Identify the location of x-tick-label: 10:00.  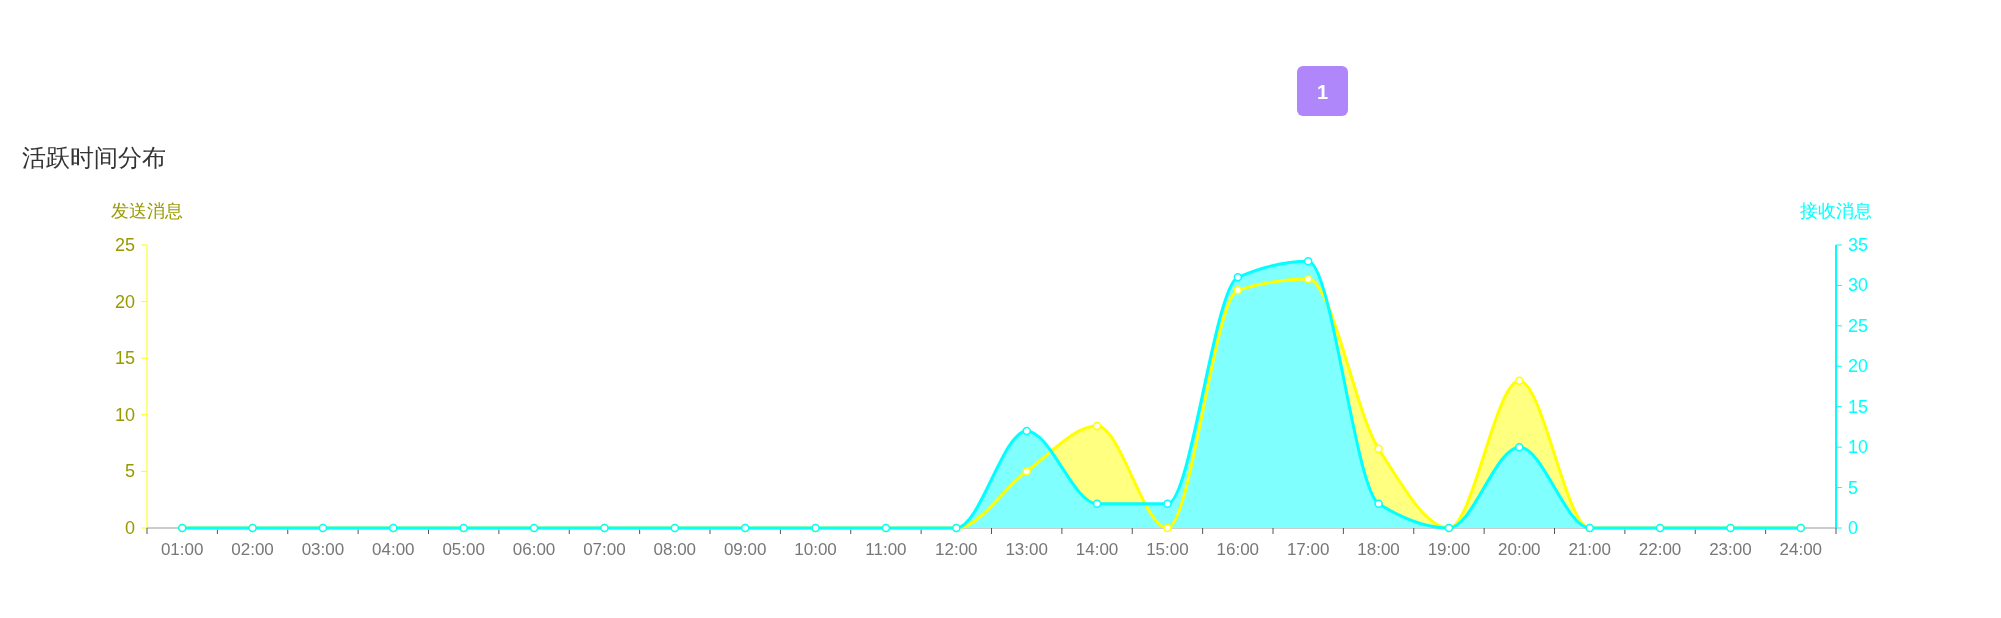
(815, 549).